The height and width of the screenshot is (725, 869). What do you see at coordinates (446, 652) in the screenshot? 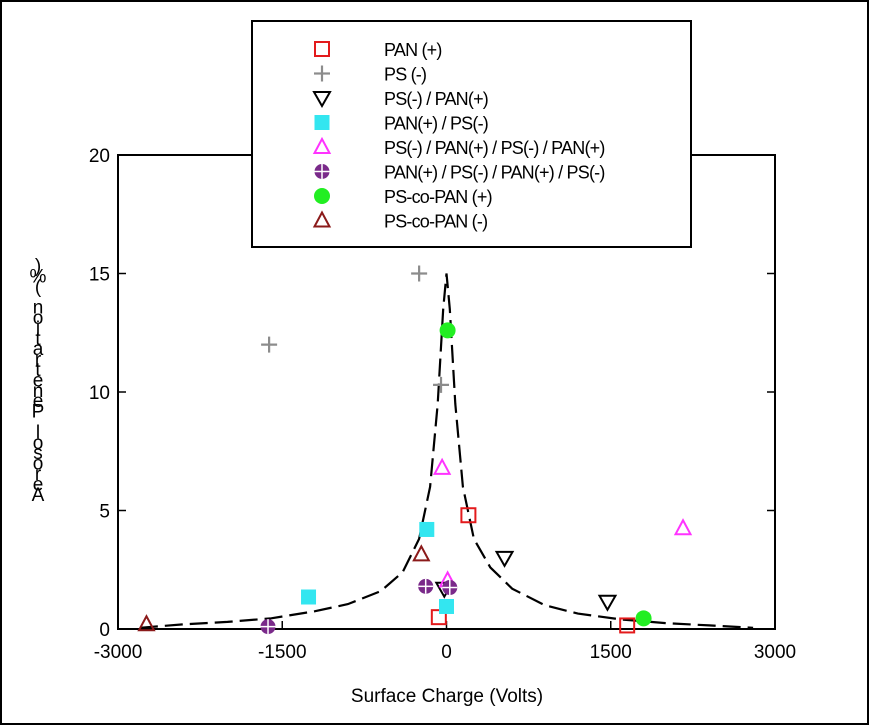
I see `x-tick-label: 0` at bounding box center [446, 652].